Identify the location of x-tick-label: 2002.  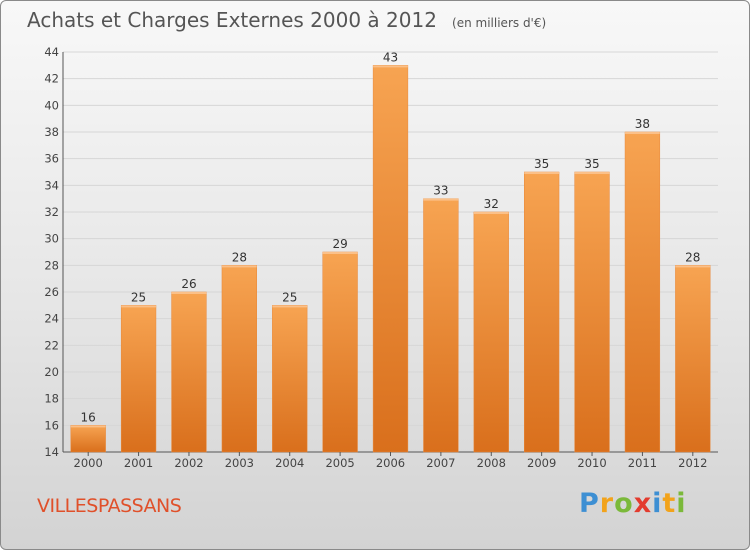
(188, 463).